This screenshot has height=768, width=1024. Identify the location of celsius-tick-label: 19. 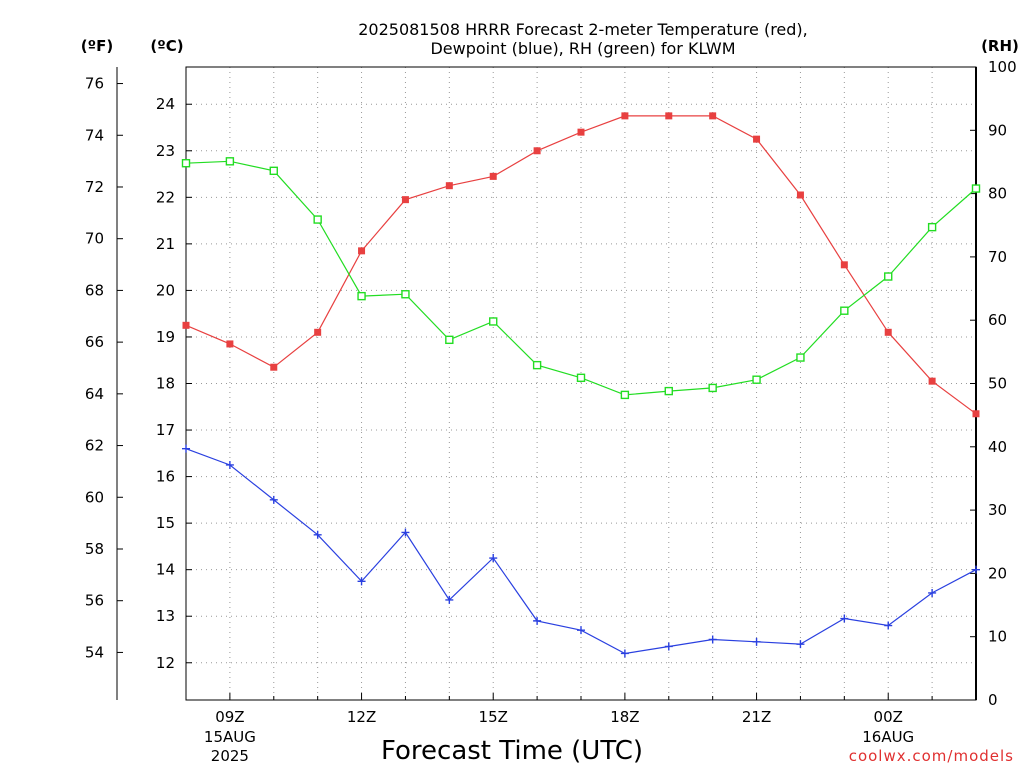
(165, 337).